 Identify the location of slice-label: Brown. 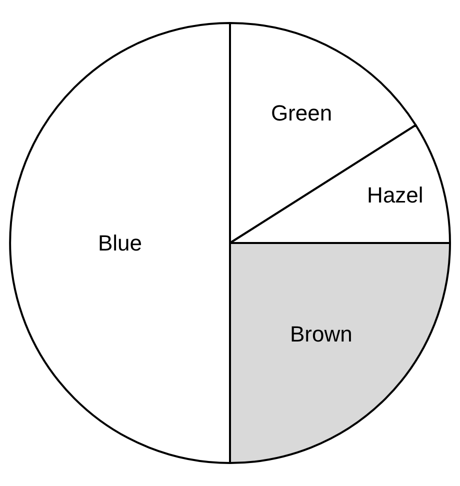
(321, 334).